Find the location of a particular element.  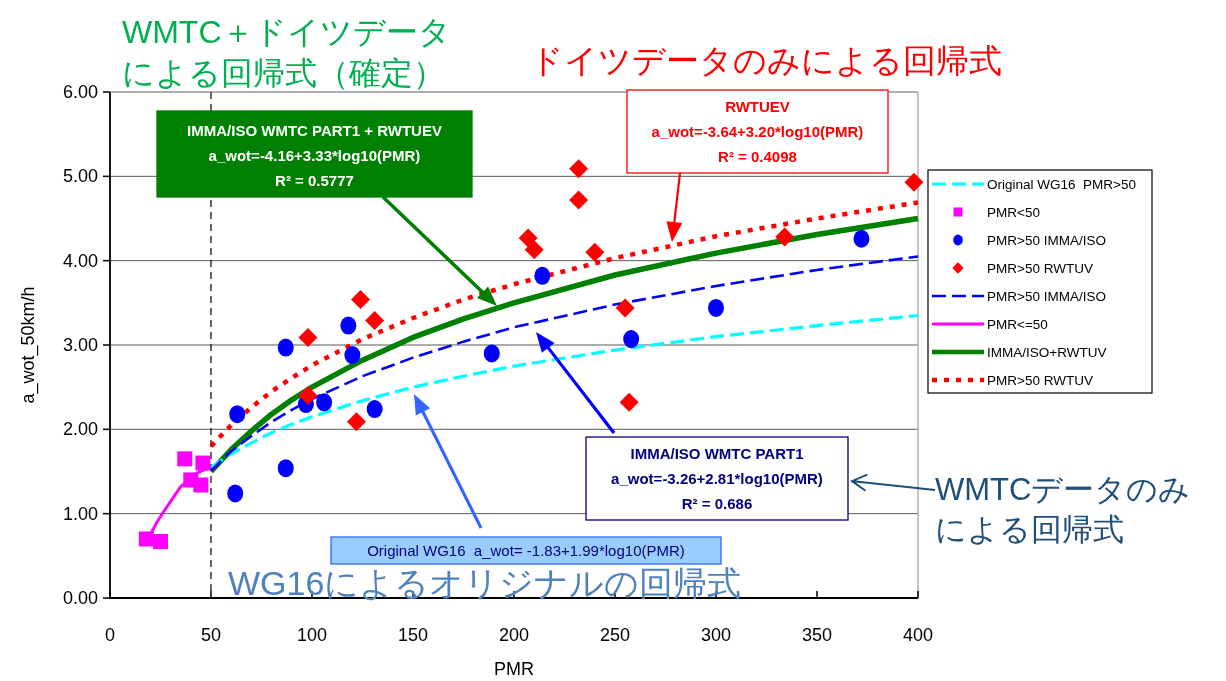

text: による回帰式（確定） is located at coordinates (283, 73).